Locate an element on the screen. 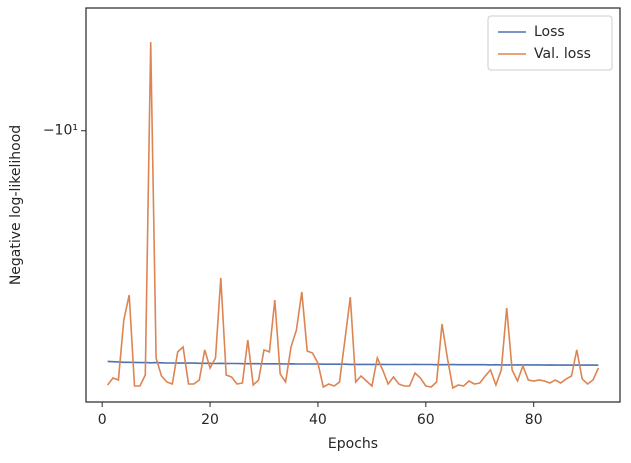  x-axis-label: Epochs is located at coordinates (353, 444).